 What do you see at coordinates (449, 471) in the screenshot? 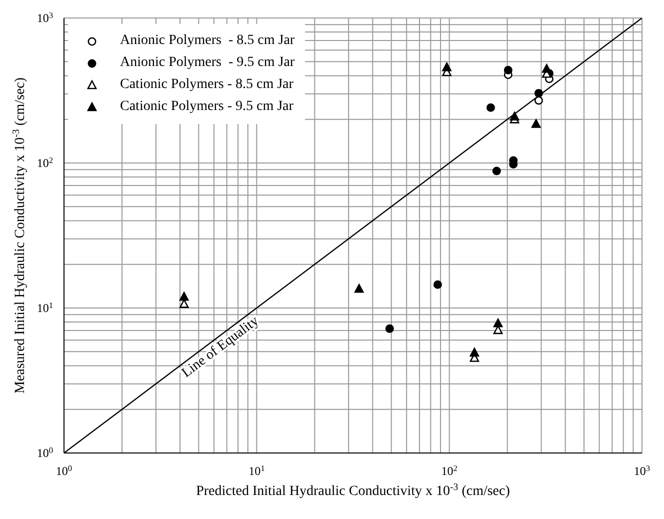
I see `x-tick-label: 10$^{2}$` at bounding box center [449, 471].